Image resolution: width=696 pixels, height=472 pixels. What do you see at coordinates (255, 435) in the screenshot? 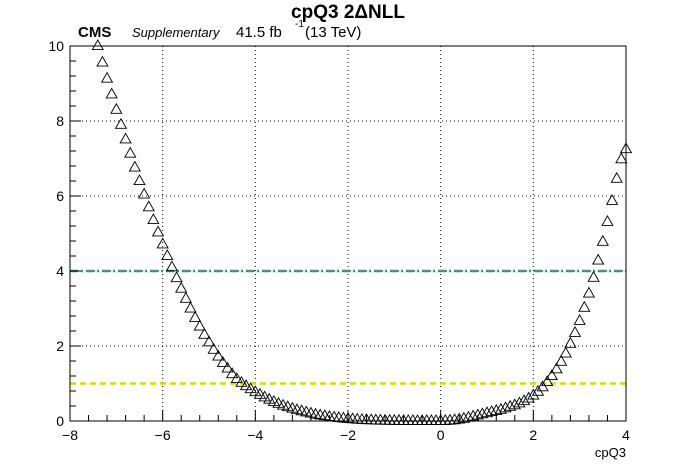
I see `x-tick-label: −4` at bounding box center [255, 435].